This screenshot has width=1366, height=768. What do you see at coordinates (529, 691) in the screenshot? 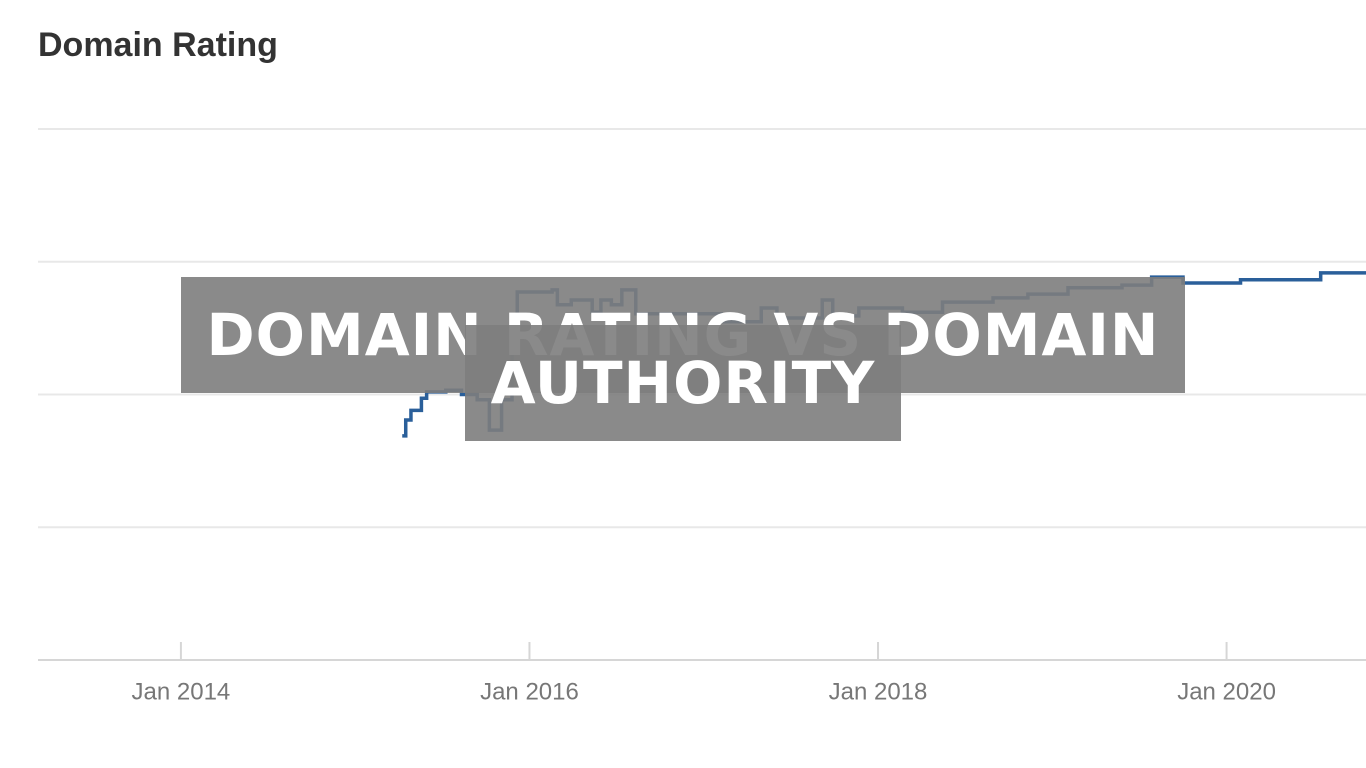
I see `x-tick-label: Jan 2016` at bounding box center [529, 691].